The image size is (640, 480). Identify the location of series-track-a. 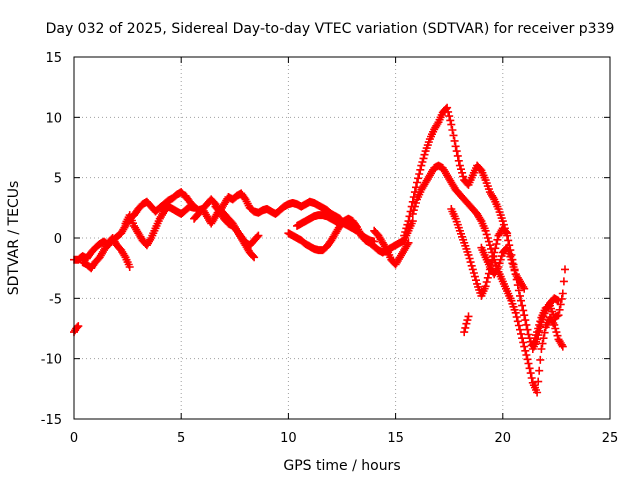
(130, 226).